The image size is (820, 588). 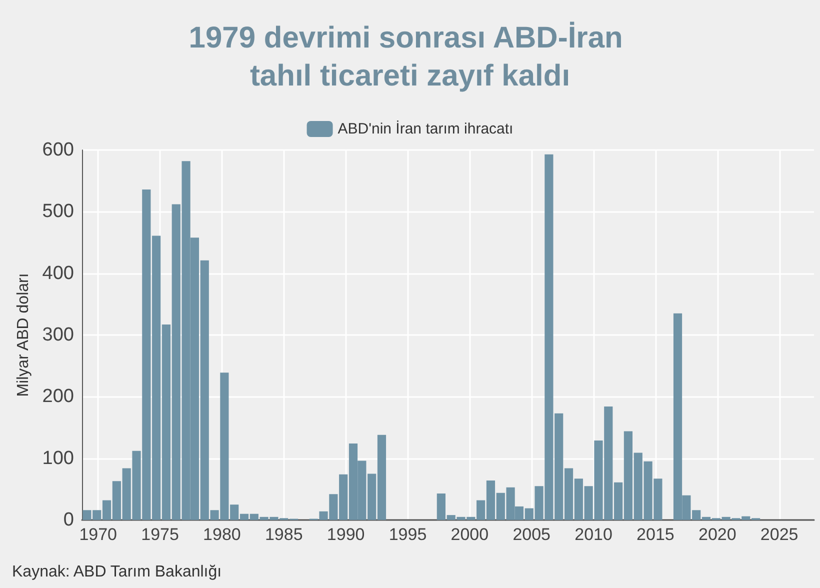 What do you see at coordinates (717, 534) in the screenshot?
I see `x-tick-label: 2020` at bounding box center [717, 534].